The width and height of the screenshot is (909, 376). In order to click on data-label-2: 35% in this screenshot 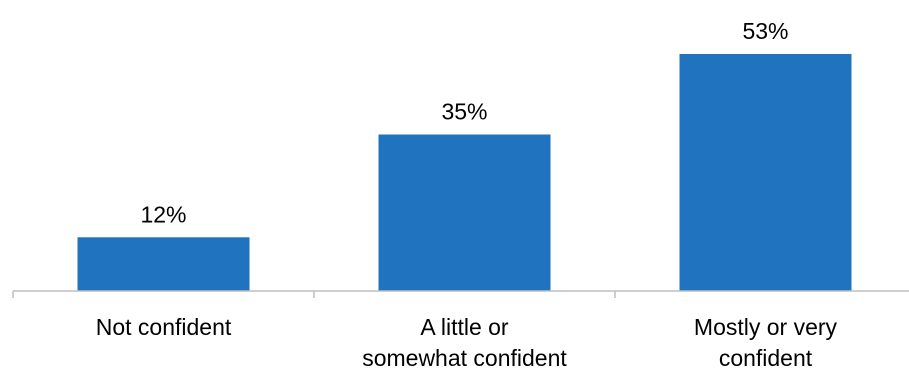, I will do `click(464, 112)`.